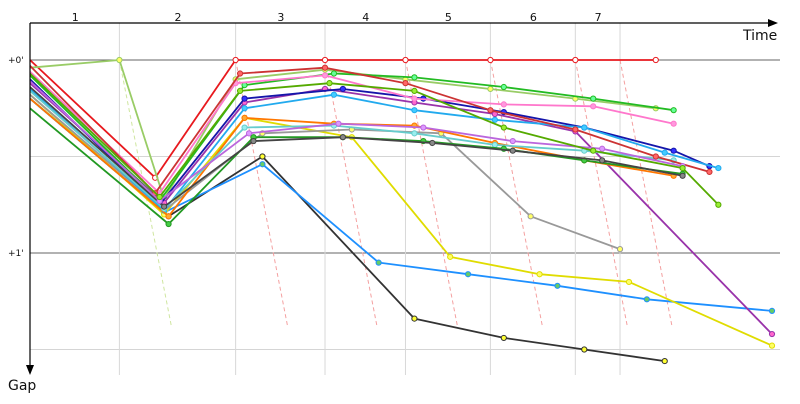 This screenshot has width=800, height=404. What do you see at coordinates (16, 254) in the screenshot?
I see `y-tick-label: +1'` at bounding box center [16, 254].